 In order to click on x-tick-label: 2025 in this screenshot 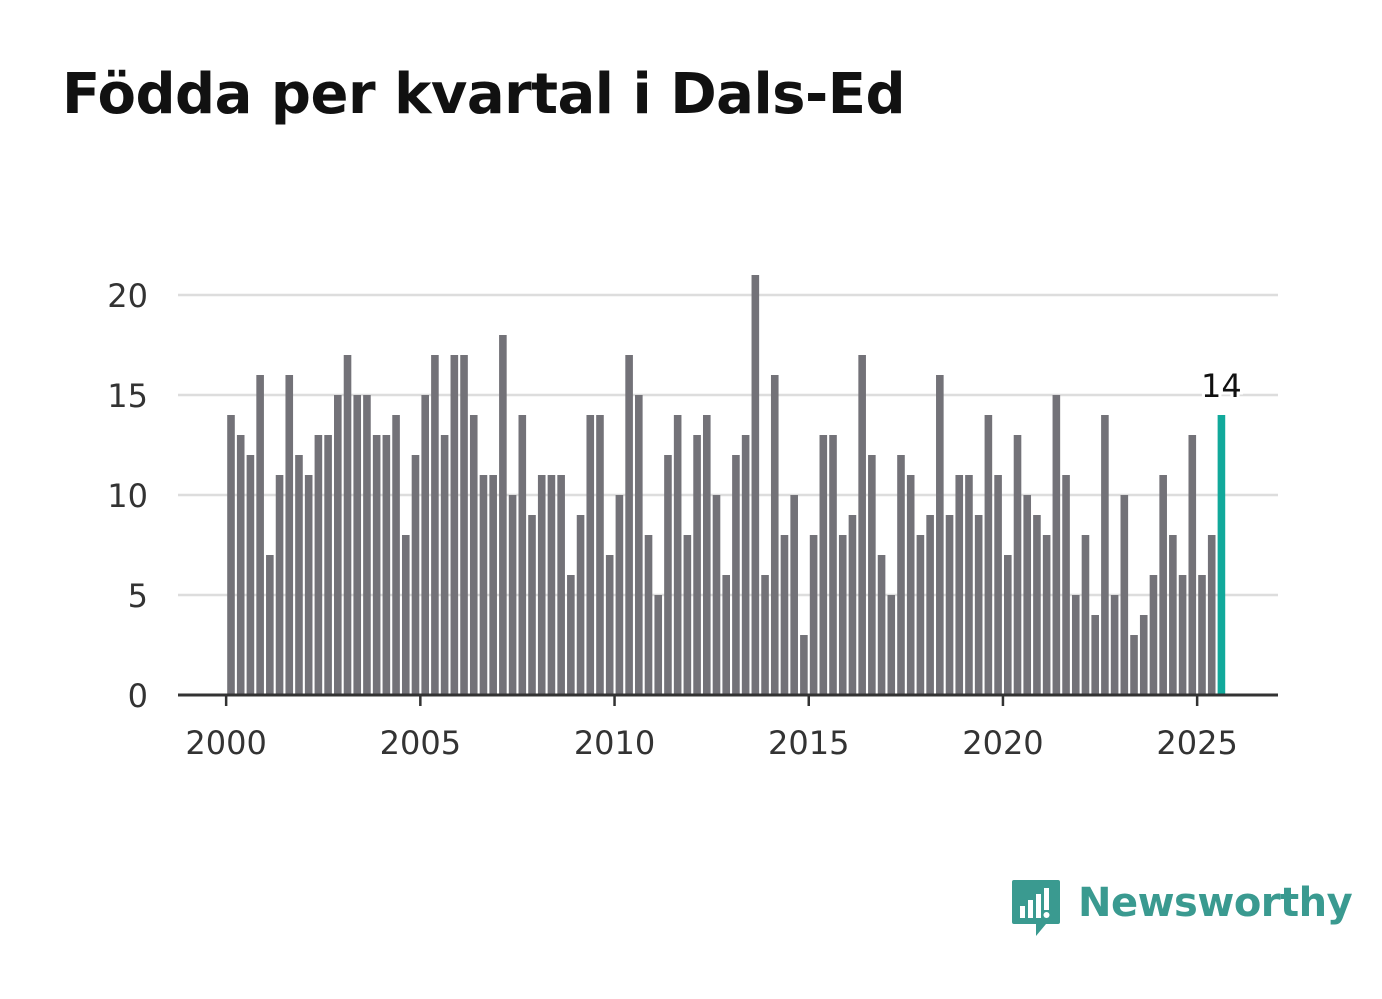, I will do `click(1196, 743)`.